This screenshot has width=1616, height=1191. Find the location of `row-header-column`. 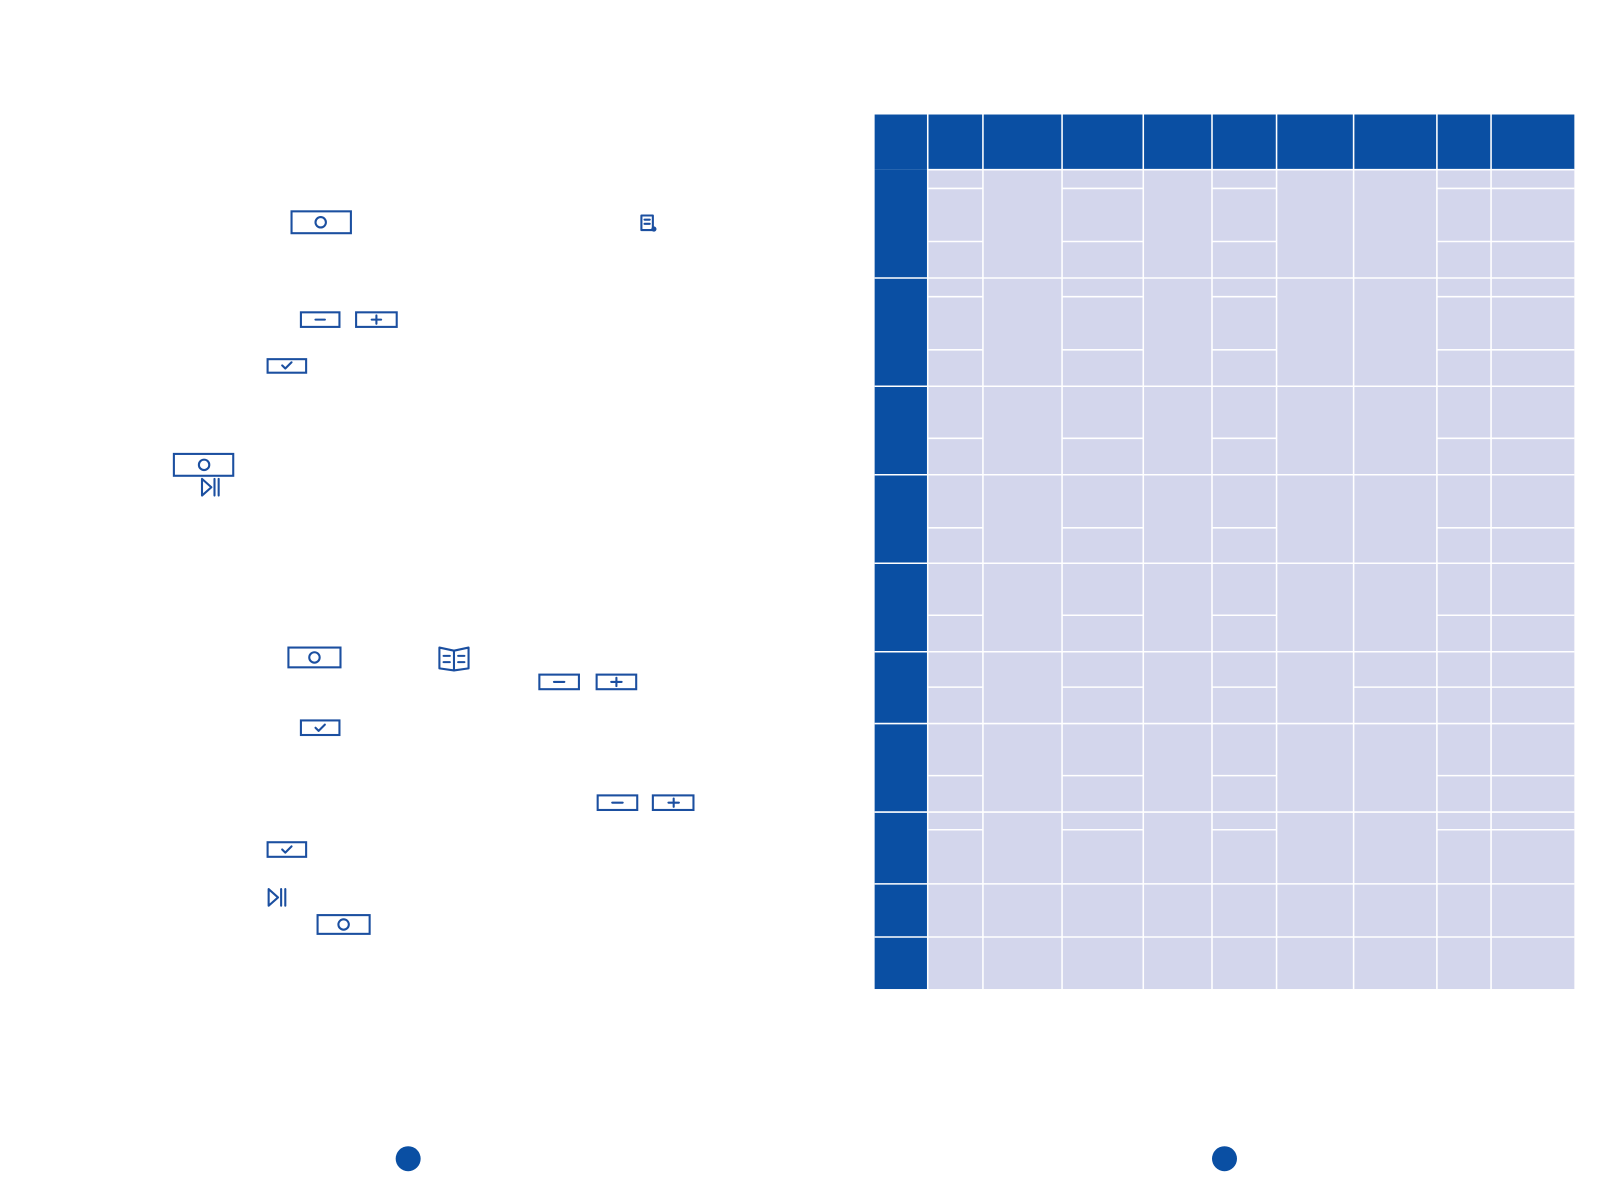

row-header-column is located at coordinates (901, 579).